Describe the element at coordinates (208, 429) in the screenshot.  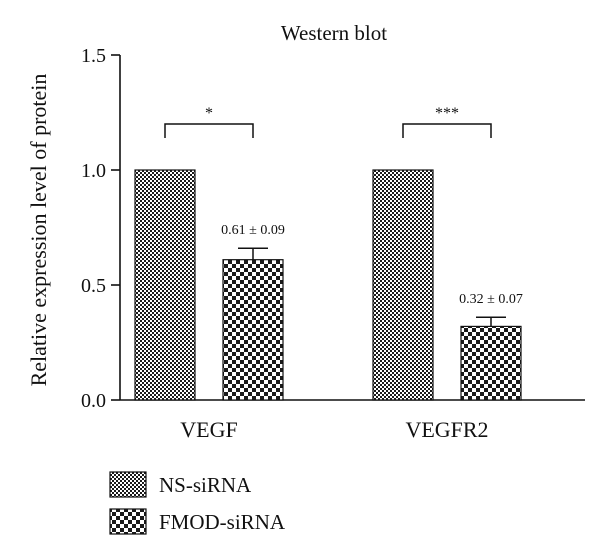
I see `x-tick-label: VEGF` at that location.